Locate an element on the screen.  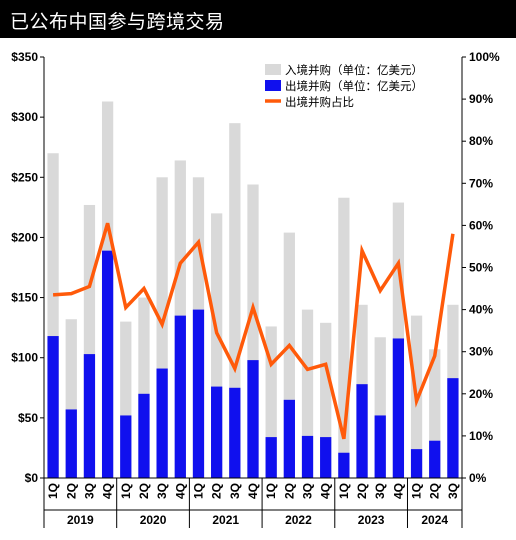
right-tick-label: 80% is located at coordinates (481, 141).